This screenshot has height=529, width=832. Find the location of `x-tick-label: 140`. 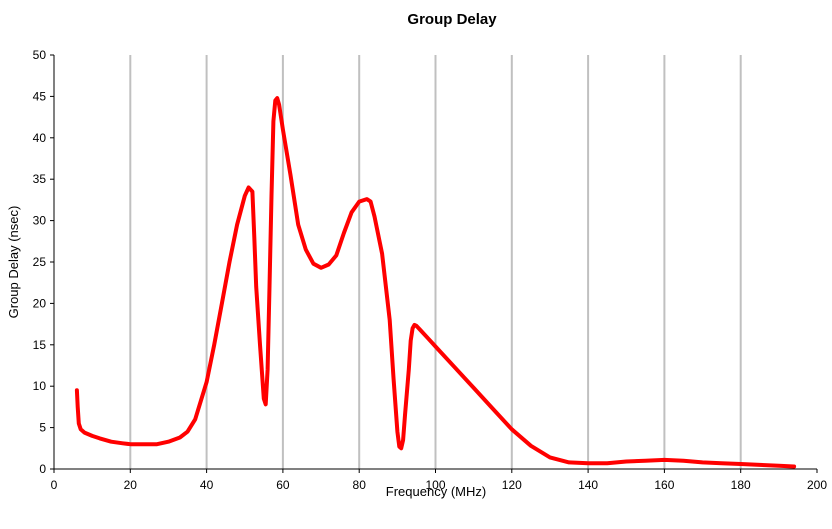

x-tick-label: 140 is located at coordinates (588, 485).